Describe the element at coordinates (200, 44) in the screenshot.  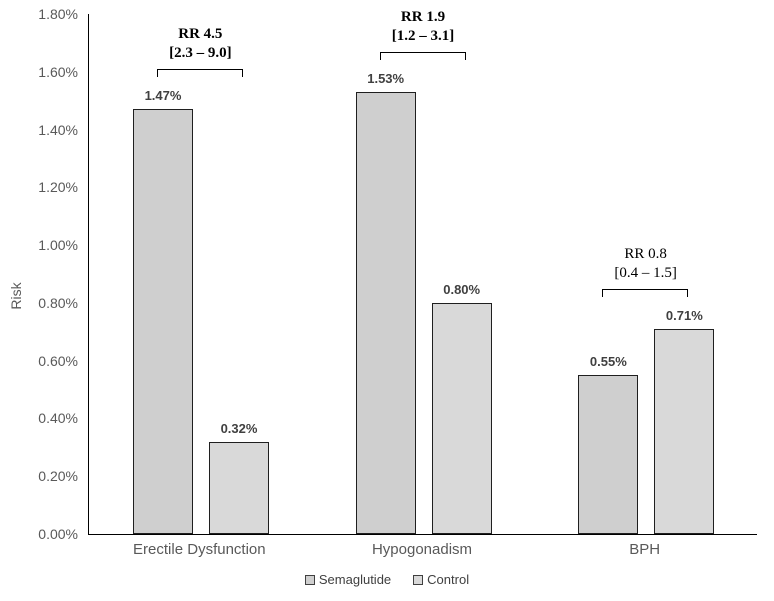
I see `rr-annotation: RR 4.5 [2.3 – 9.0]` at that location.